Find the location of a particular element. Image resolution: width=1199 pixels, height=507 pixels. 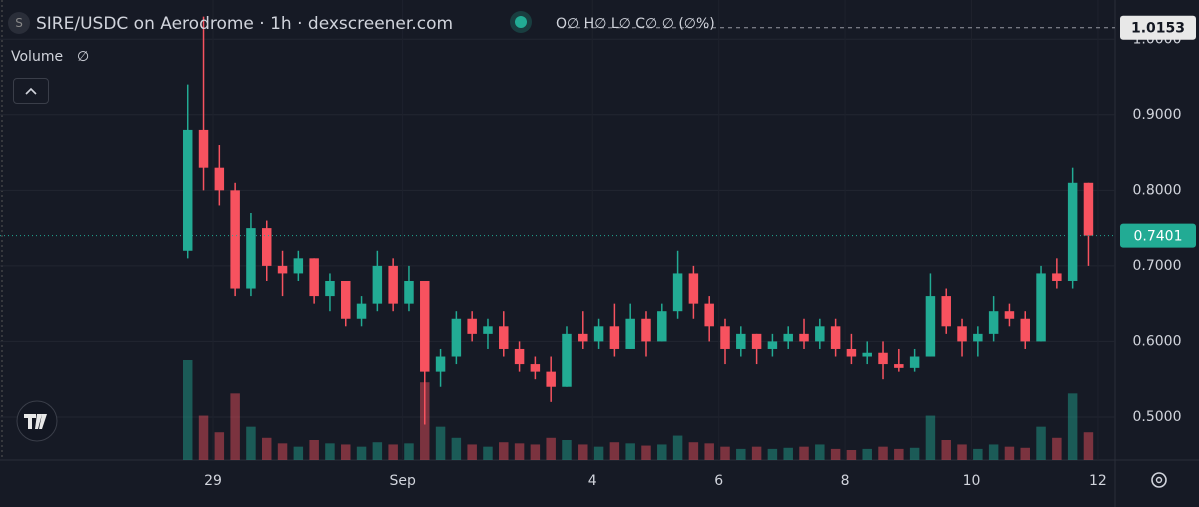

x-tick-label: 12 is located at coordinates (1098, 481).